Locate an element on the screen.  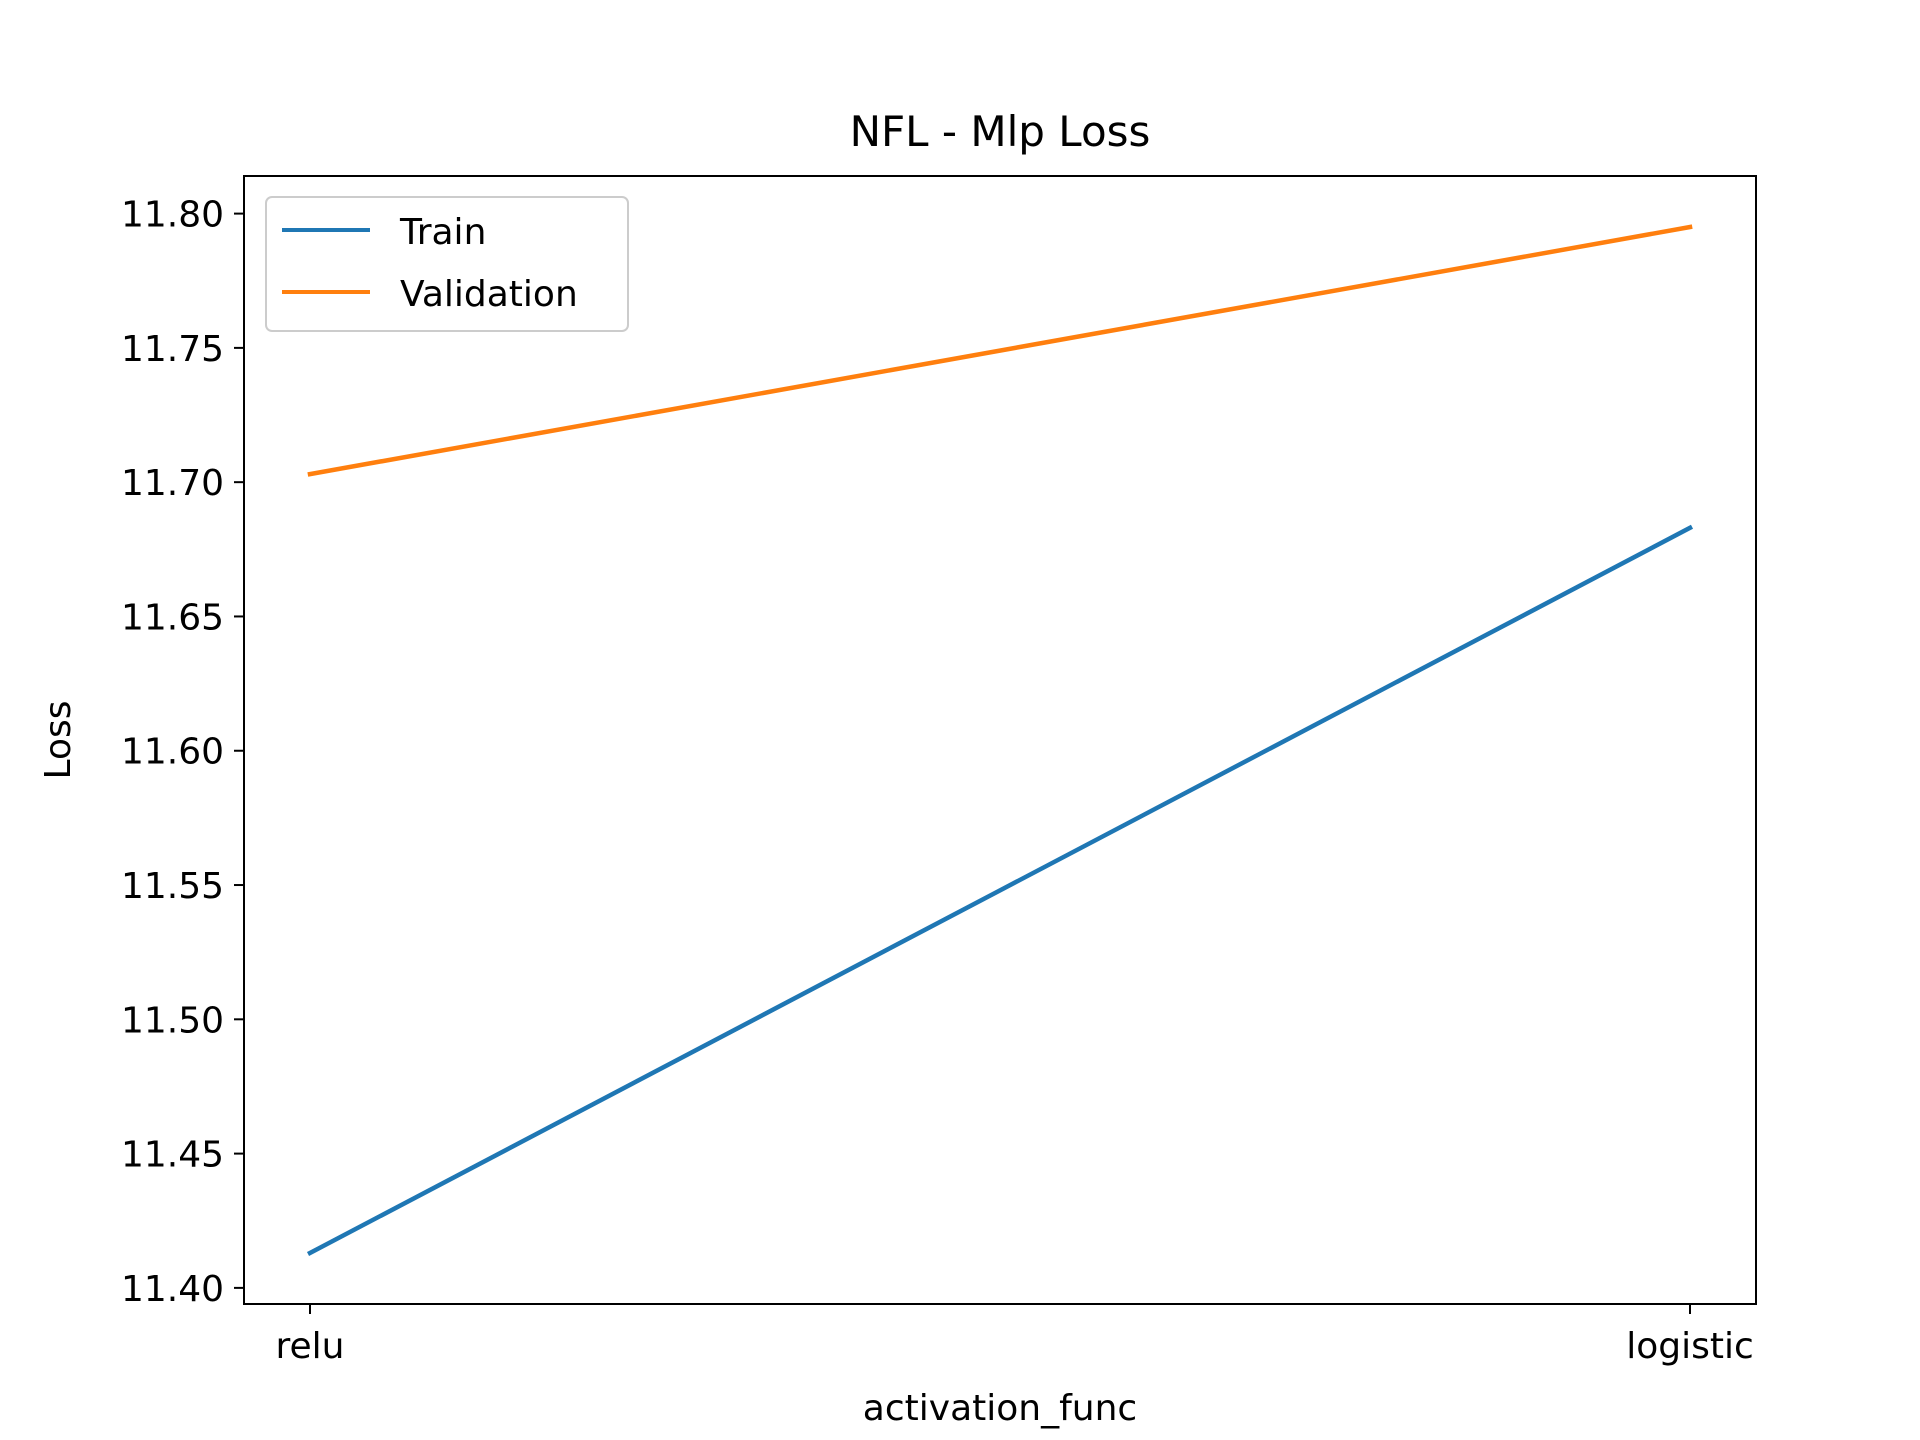
y-tick-label: 11.60 is located at coordinates (172, 752).